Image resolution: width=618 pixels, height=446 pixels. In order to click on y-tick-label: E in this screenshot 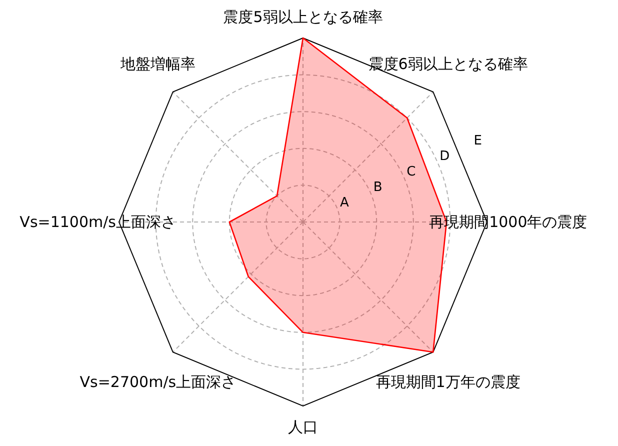, I will do `click(478, 140)`.